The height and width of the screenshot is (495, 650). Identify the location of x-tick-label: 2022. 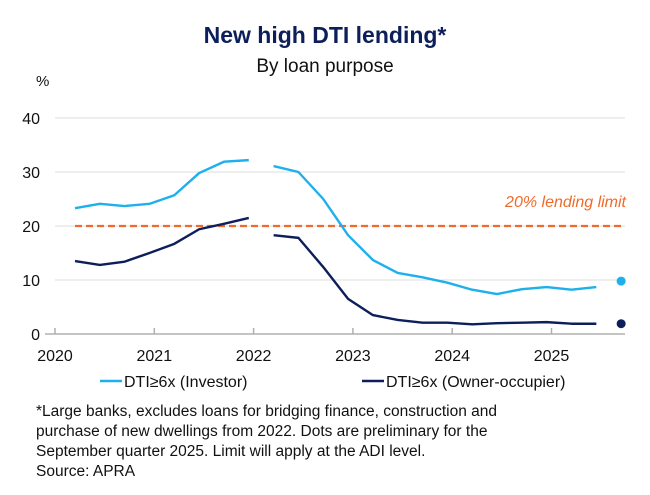
(254, 356).